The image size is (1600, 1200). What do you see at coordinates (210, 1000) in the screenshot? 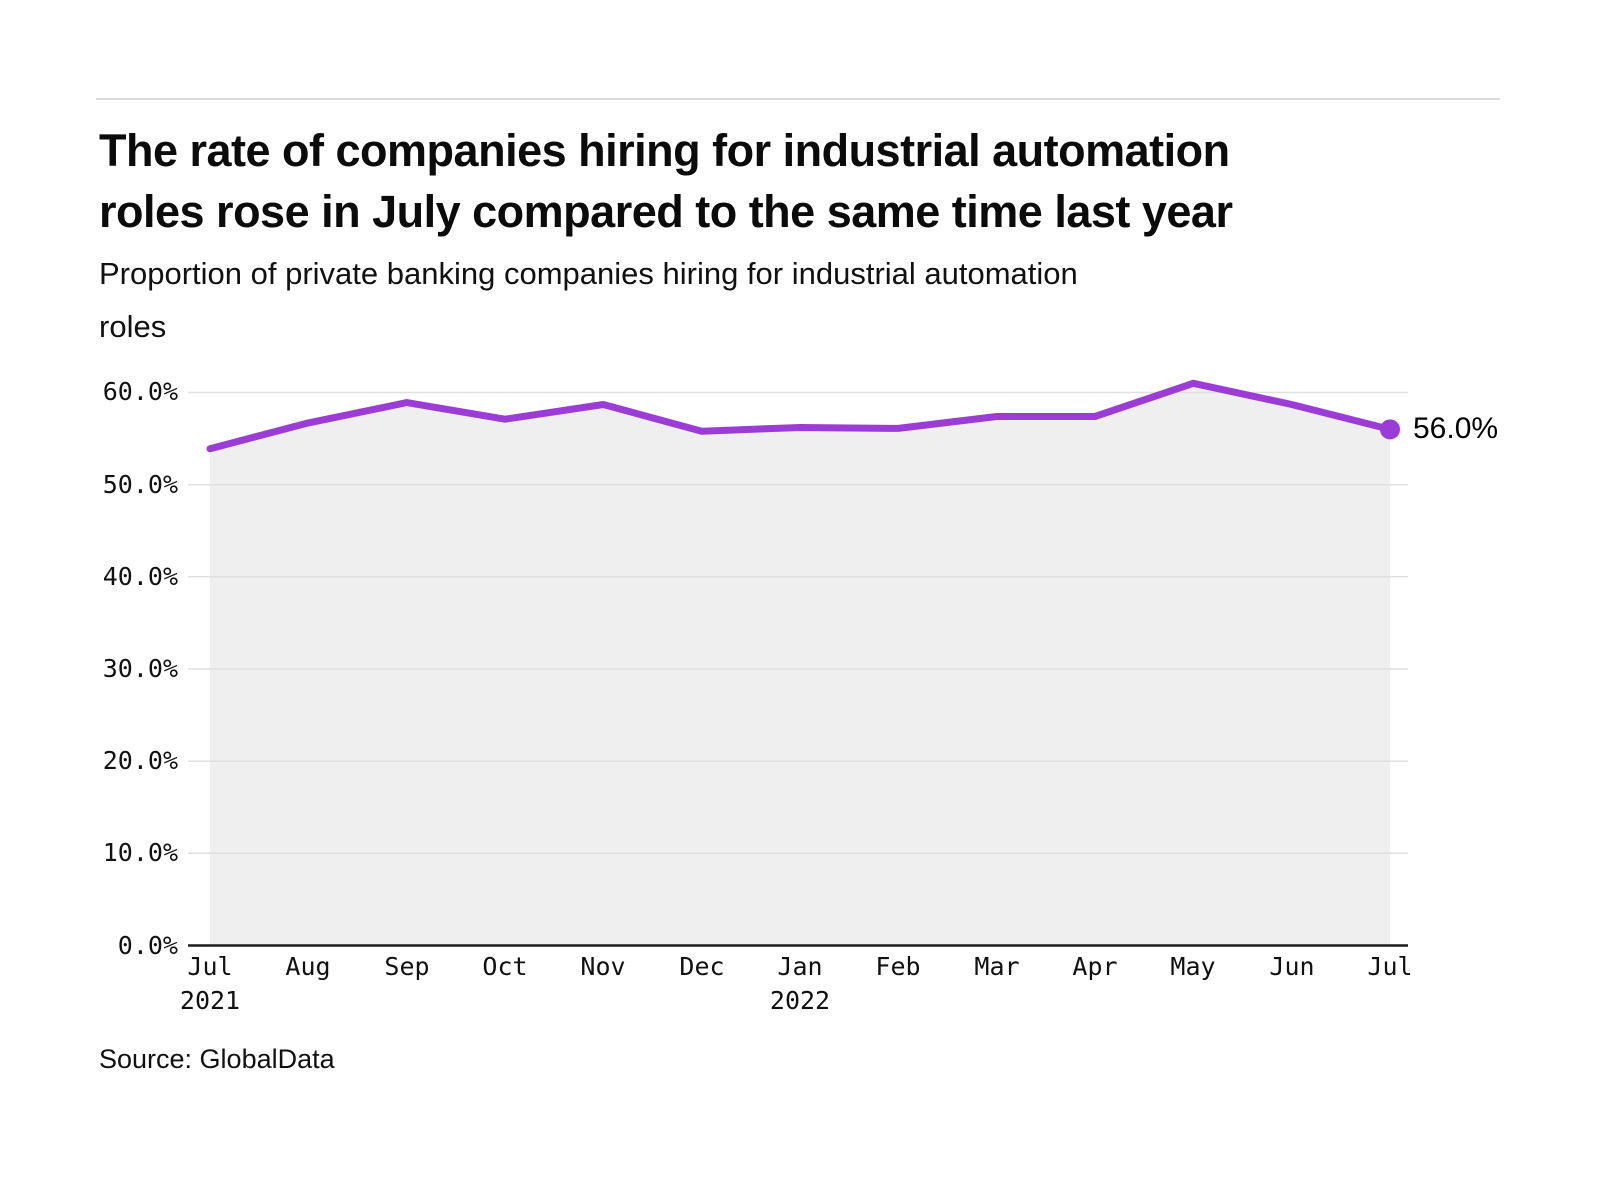
I see `x-tick-year-label: 2021` at bounding box center [210, 1000].